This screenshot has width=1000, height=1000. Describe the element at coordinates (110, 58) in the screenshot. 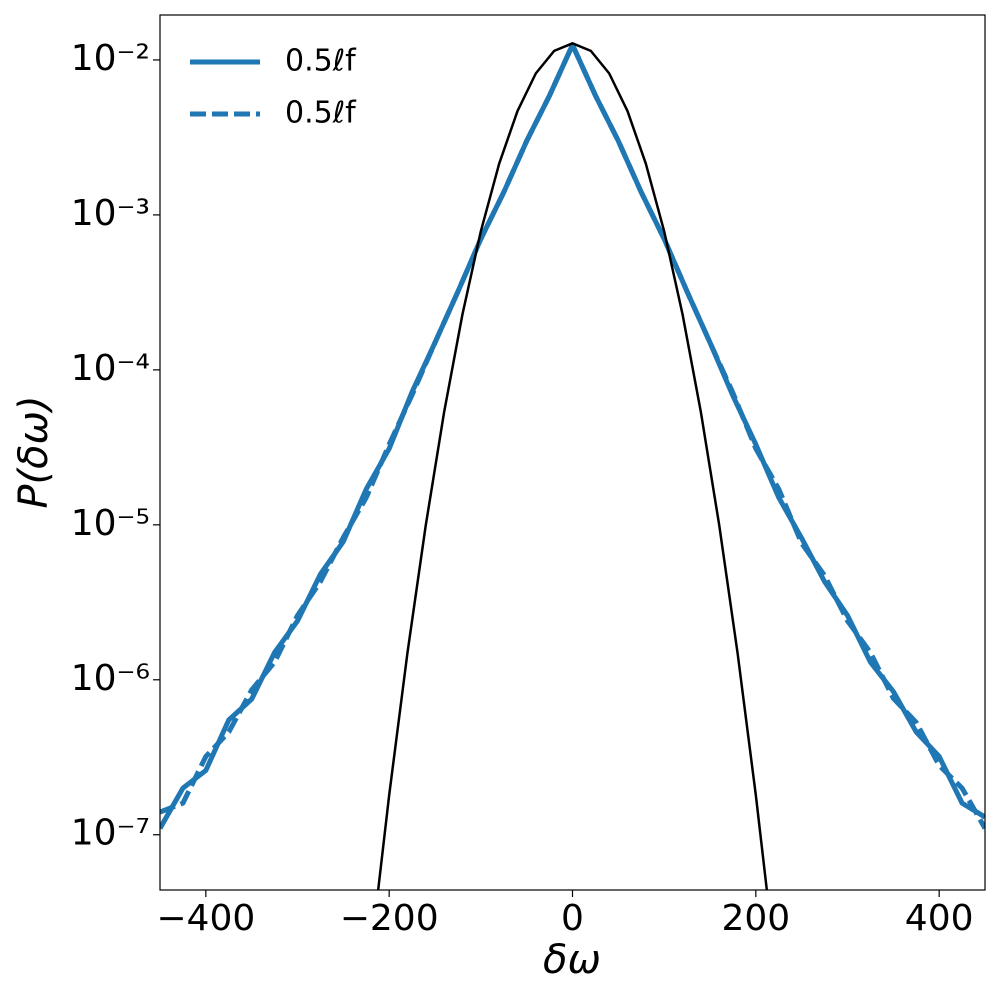

I see `y-tick-label: 10⁻²` at that location.